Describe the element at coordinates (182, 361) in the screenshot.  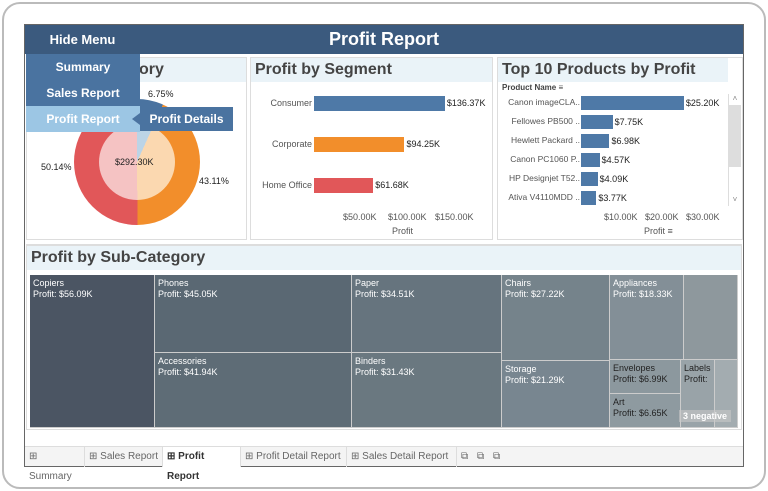
I see `cell-name: Accessories` at that location.